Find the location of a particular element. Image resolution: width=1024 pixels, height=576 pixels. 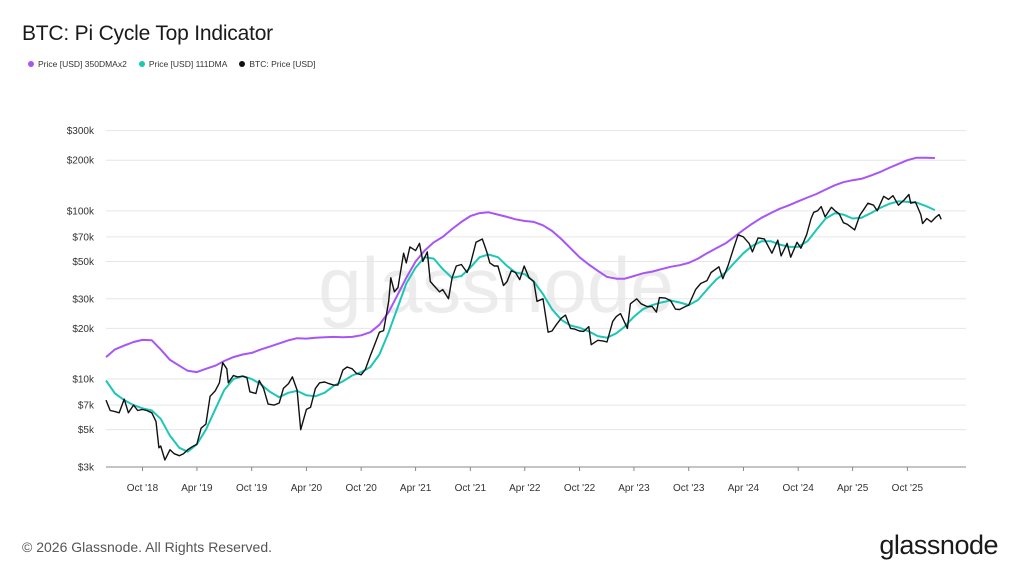

legend-label-350dma: Price [USD] 350DMAx2 is located at coordinates (82, 64).